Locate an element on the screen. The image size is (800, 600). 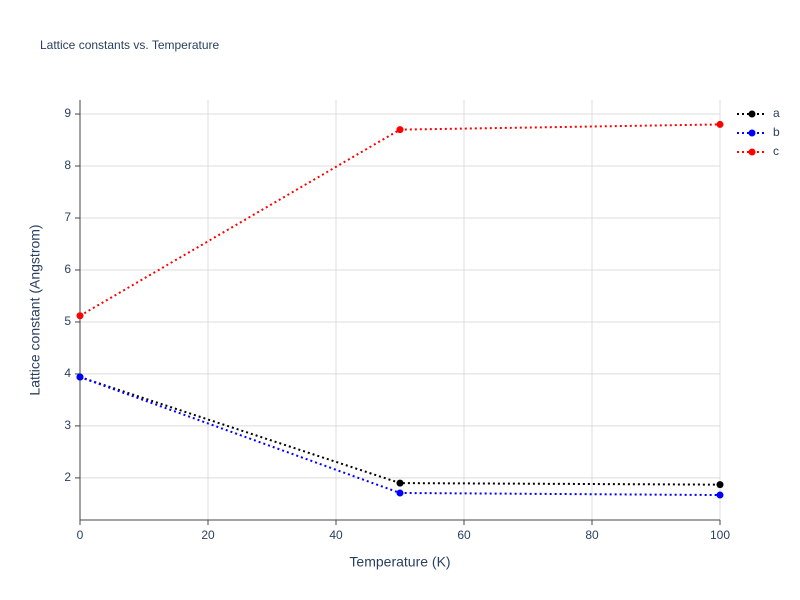
y-tick-label: 7 is located at coordinates (67, 217).